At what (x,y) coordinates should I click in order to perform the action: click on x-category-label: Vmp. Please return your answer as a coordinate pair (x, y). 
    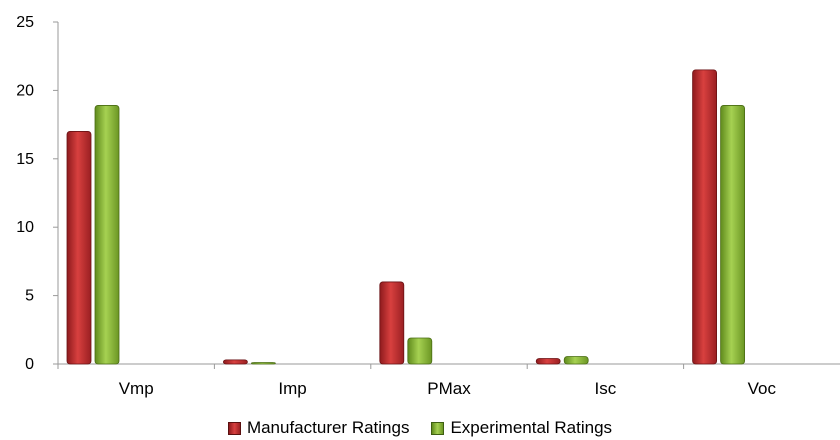
    Looking at the image, I should click on (136, 388).